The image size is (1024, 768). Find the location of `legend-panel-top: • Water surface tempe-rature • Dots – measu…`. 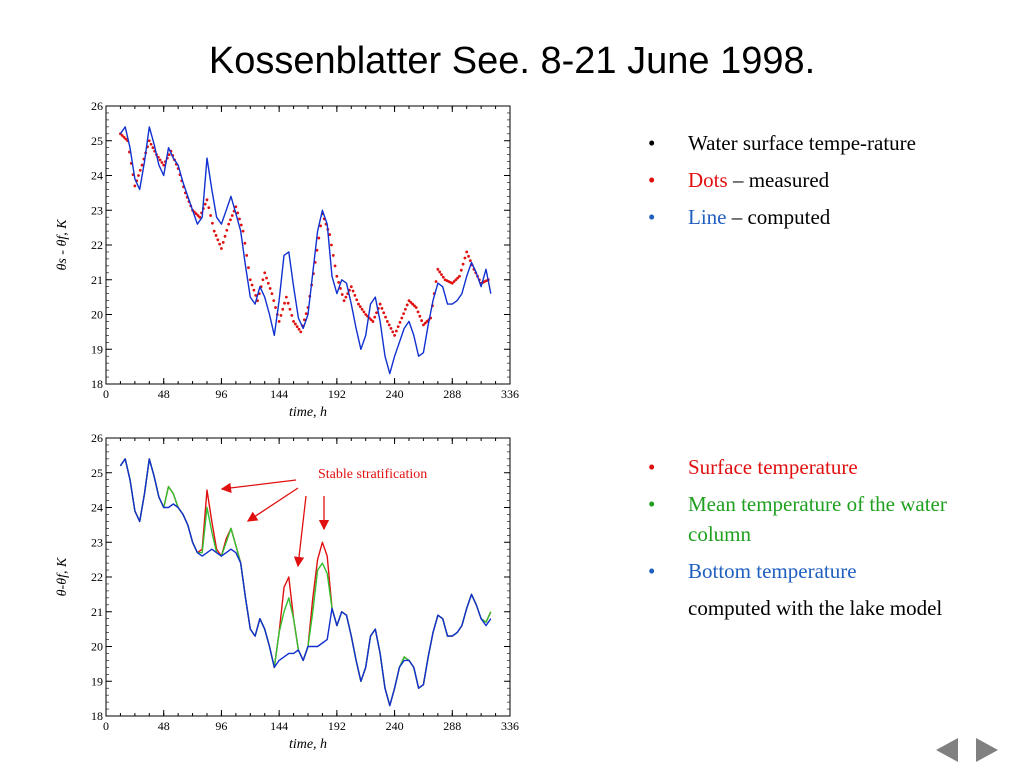

legend-panel-top: • Water surface tempe-rature • Dots – measu… is located at coordinates (818, 183).